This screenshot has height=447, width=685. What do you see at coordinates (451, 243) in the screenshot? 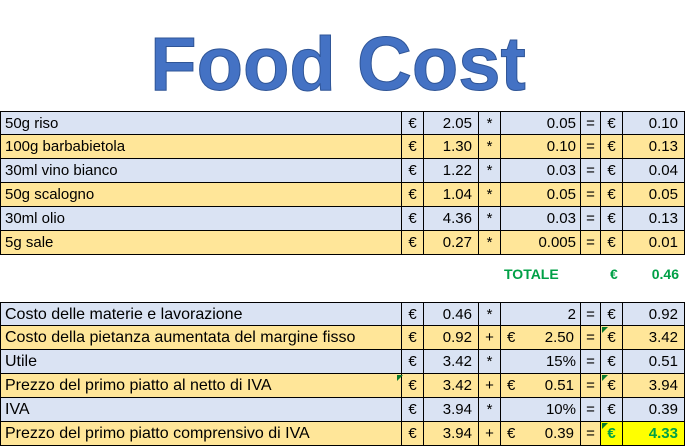
I see `unit-price: 0.27` at bounding box center [451, 243].